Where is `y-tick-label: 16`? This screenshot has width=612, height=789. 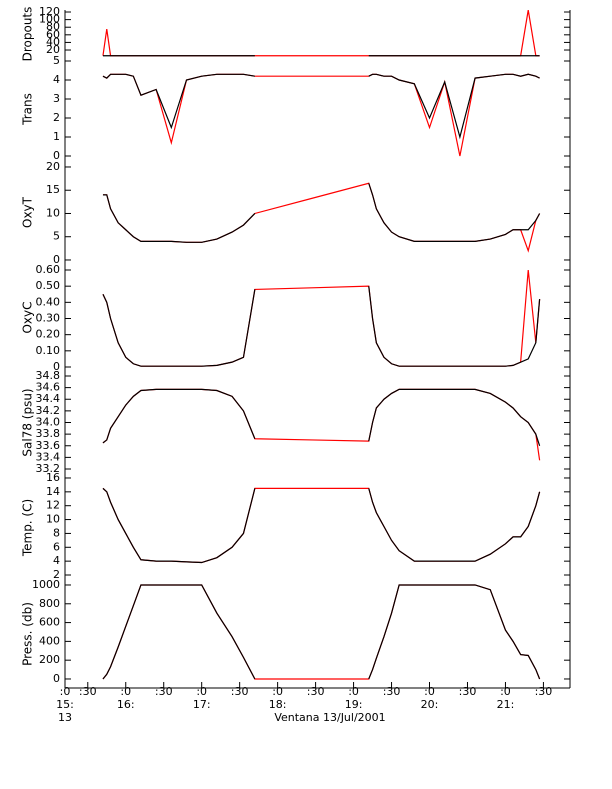
y-tick-label: 16 is located at coordinates (53, 477).